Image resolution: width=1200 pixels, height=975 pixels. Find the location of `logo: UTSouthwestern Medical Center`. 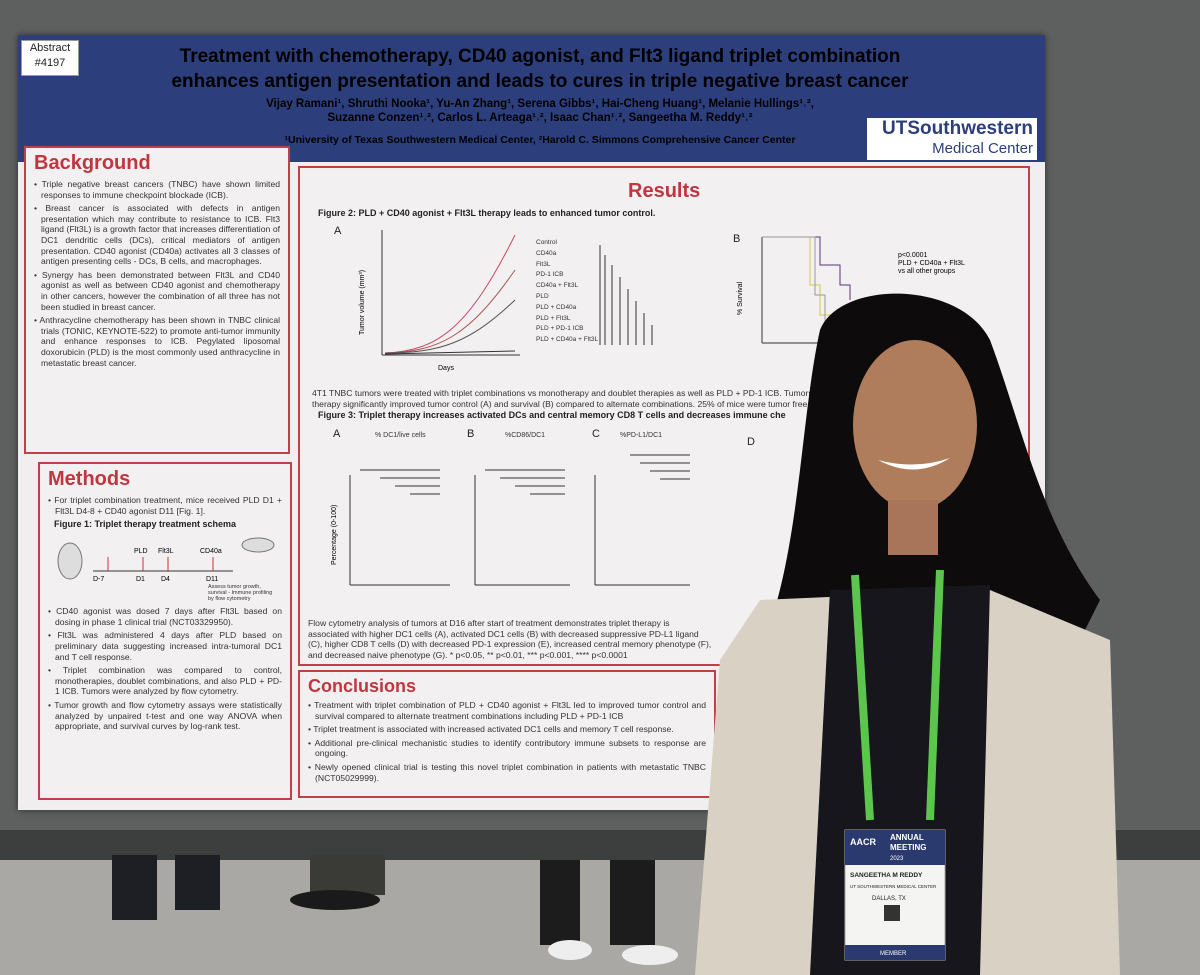

logo: UTSouthwestern Medical Center is located at coordinates (952, 139).